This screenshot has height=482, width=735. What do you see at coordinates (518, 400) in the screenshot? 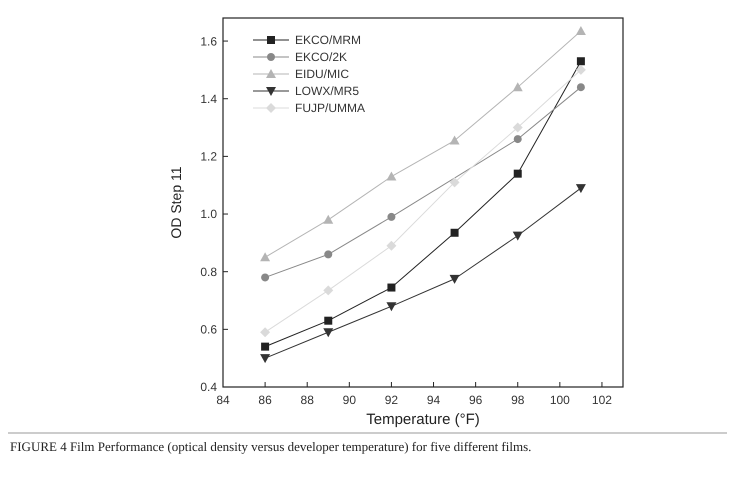
I see `x-tick-label: 98` at bounding box center [518, 400].